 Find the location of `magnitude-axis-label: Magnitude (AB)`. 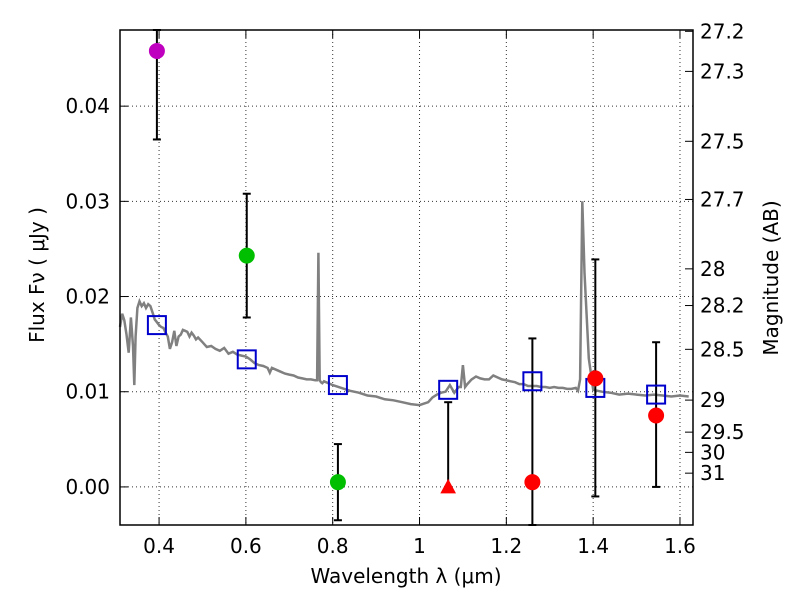

magnitude-axis-label: Magnitude (AB) is located at coordinates (771, 277).